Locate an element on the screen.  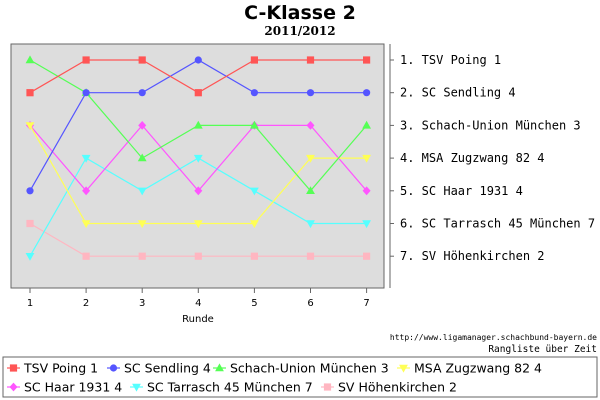
x-tick-label: 5 is located at coordinates (254, 303).